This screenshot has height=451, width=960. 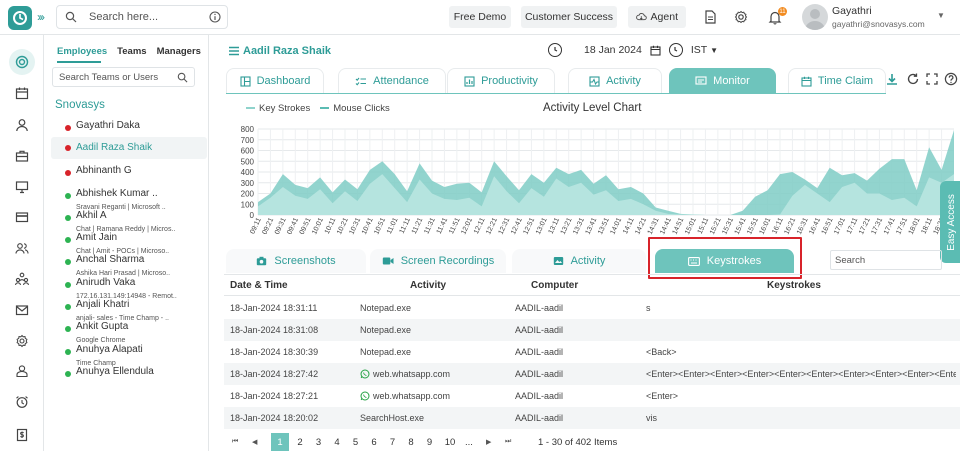 What do you see at coordinates (374, 442) in the screenshot?
I see `page-link: 6` at bounding box center [374, 442].